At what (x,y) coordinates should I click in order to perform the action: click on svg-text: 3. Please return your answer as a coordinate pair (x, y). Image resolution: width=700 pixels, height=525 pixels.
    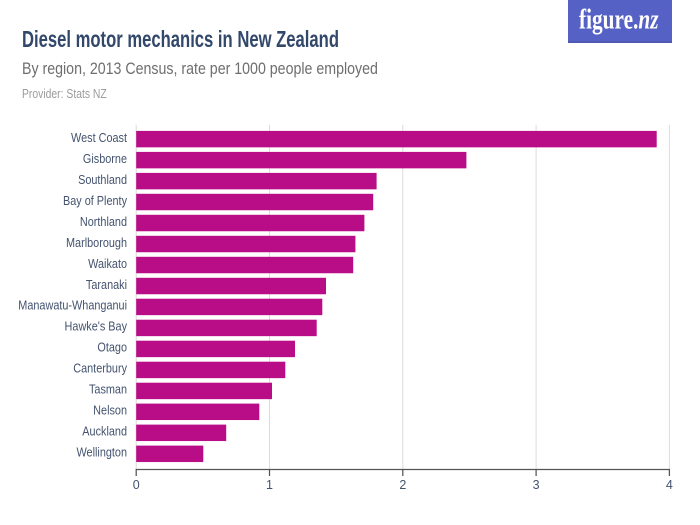
    Looking at the image, I should click on (536, 485).